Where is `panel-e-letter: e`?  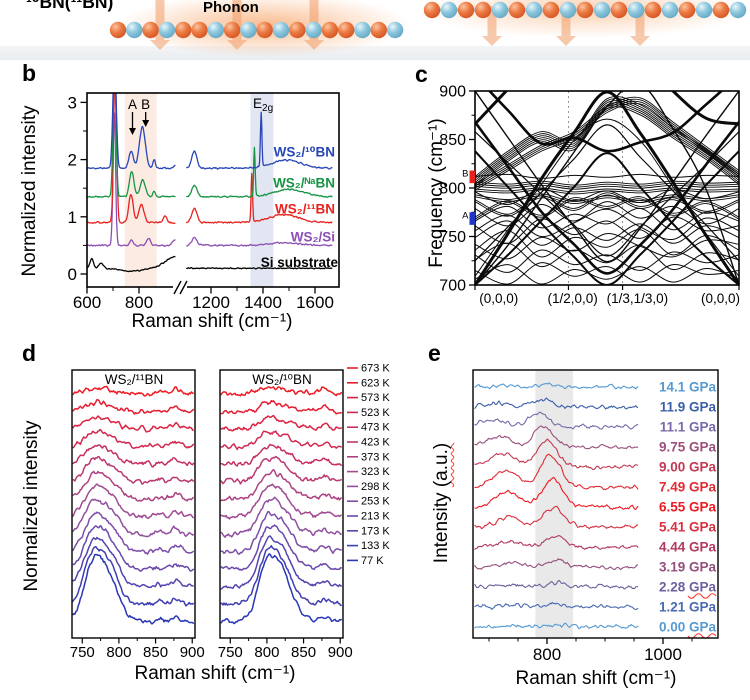
panel-e-letter: e is located at coordinates (434, 353).